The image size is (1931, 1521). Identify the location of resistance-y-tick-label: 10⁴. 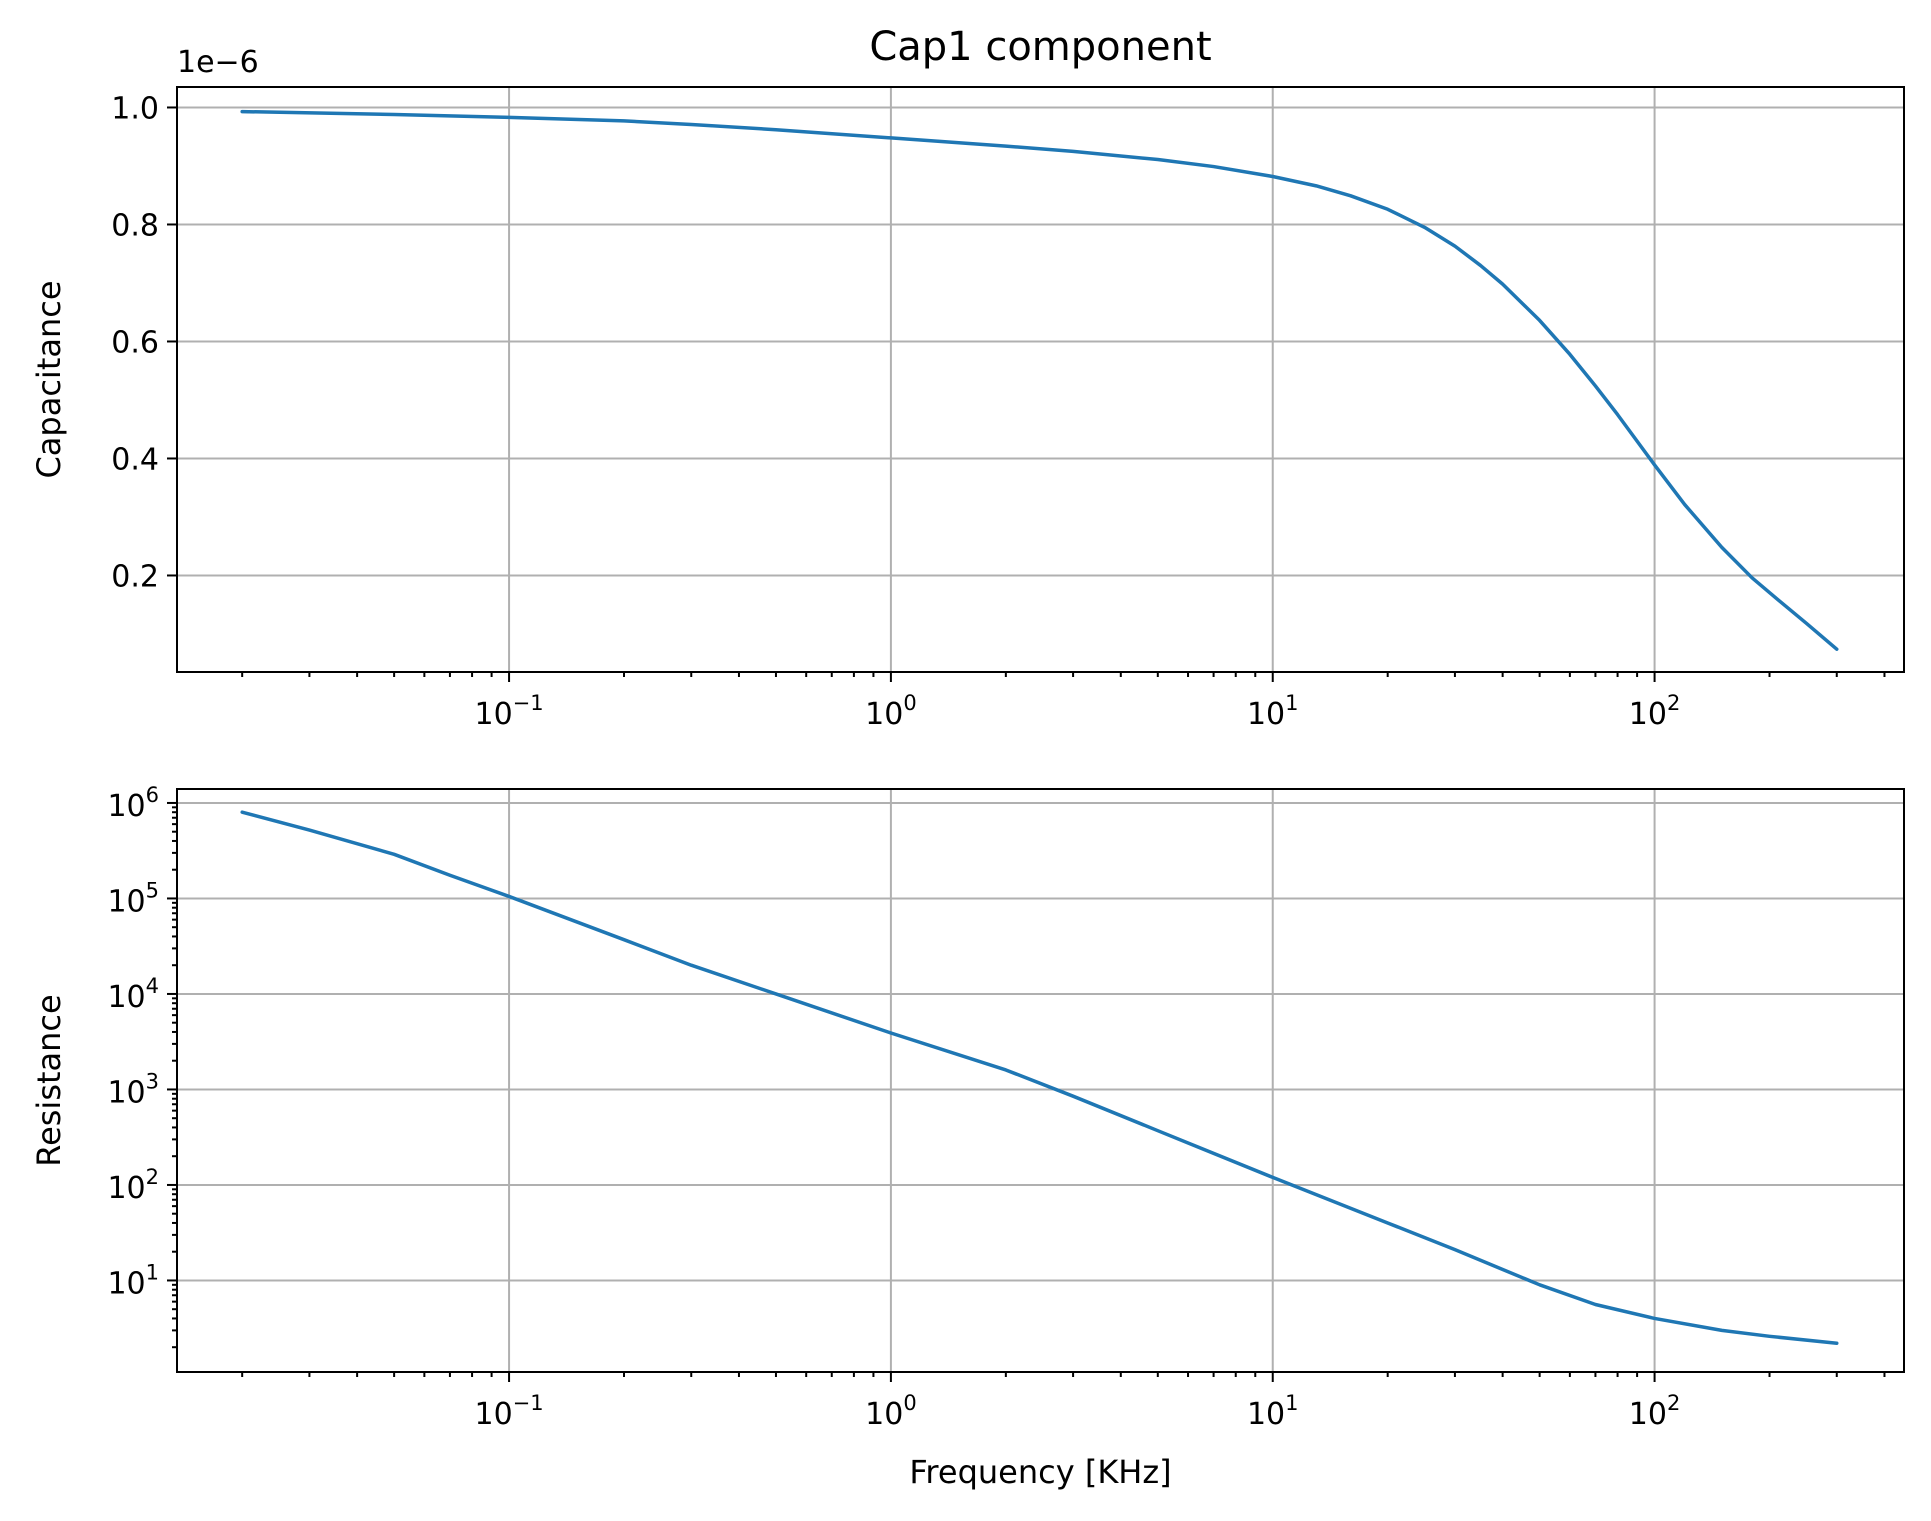
(133, 994).